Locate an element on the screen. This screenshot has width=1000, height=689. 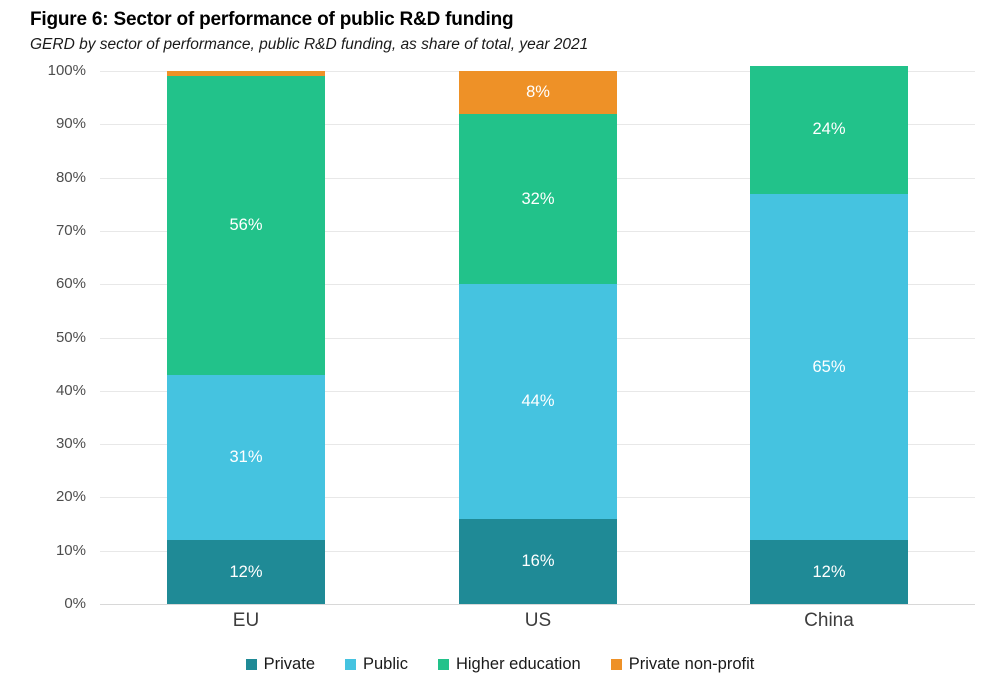
bar-segment-private-non-profit is located at coordinates (246, 74).